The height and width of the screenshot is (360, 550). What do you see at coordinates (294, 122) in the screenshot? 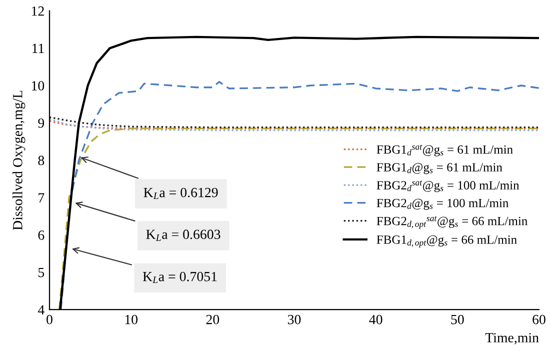
I see `line-series` at bounding box center [294, 122].